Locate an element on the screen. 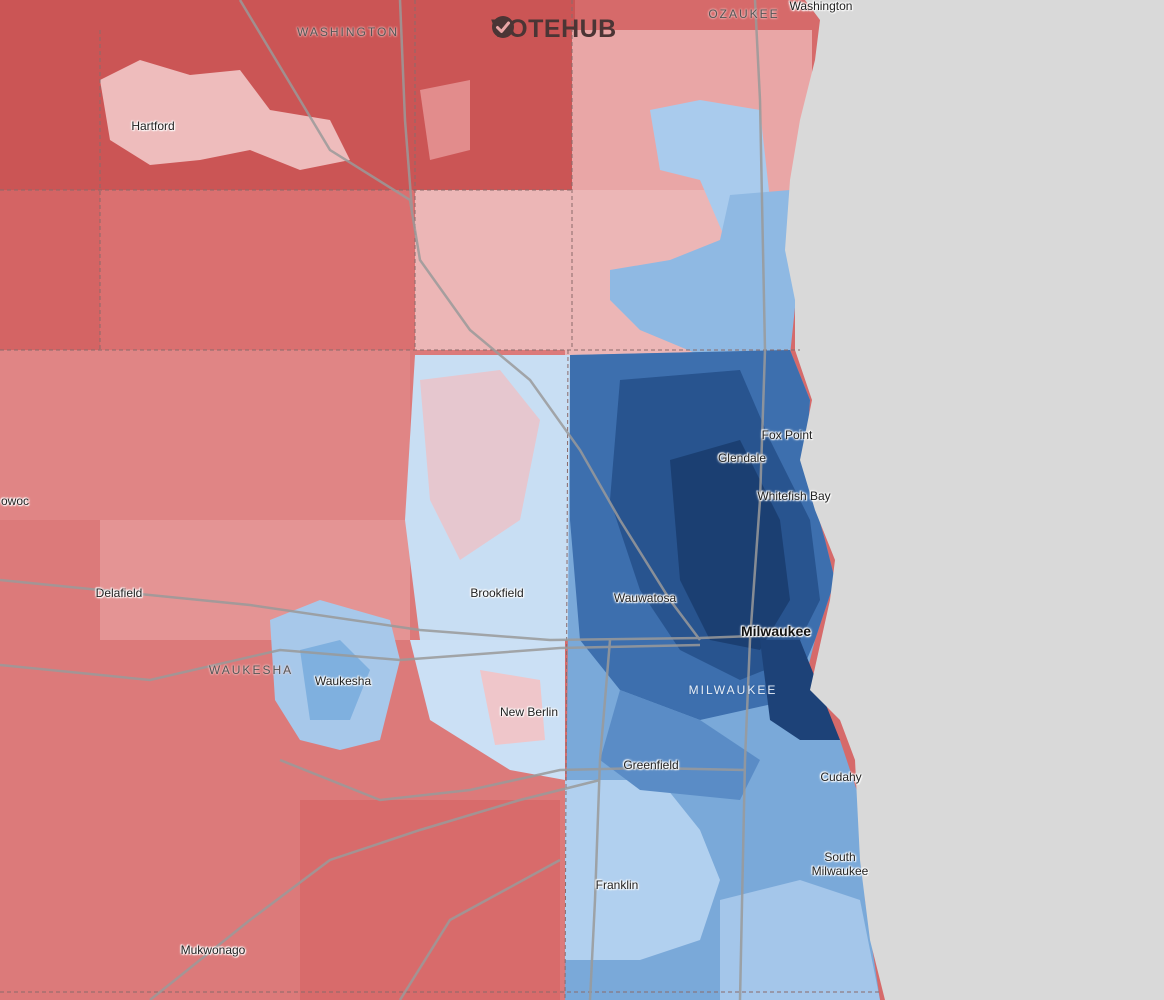 This screenshot has width=1164, height=1000. brookfield-mixed is located at coordinates (480, 465).